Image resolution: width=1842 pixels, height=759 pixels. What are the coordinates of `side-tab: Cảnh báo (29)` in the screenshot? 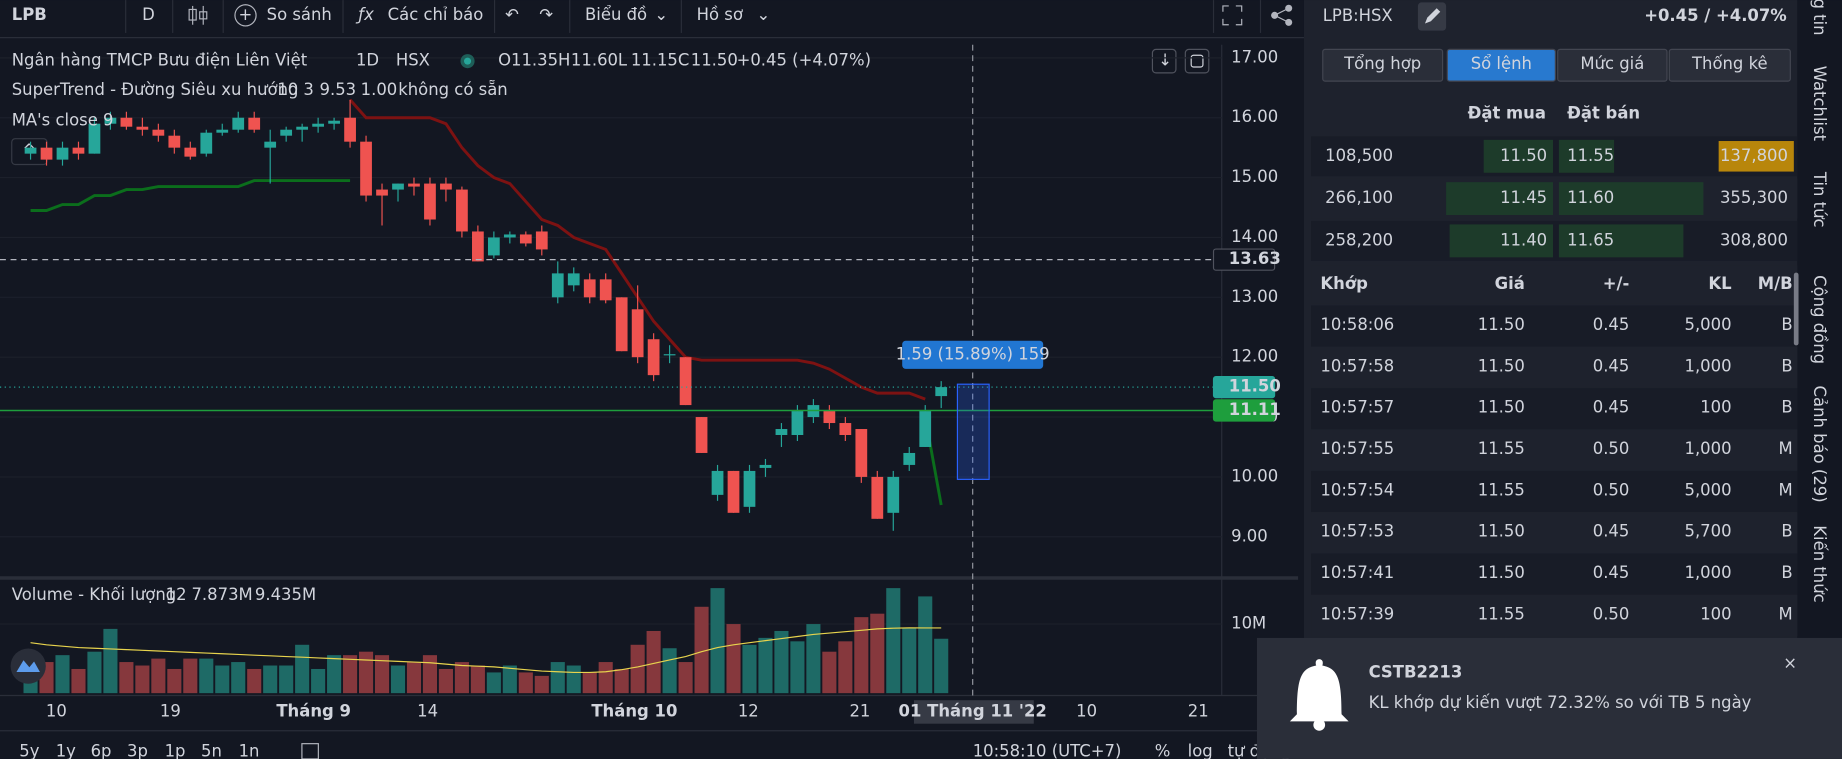 It's located at (1819, 444).